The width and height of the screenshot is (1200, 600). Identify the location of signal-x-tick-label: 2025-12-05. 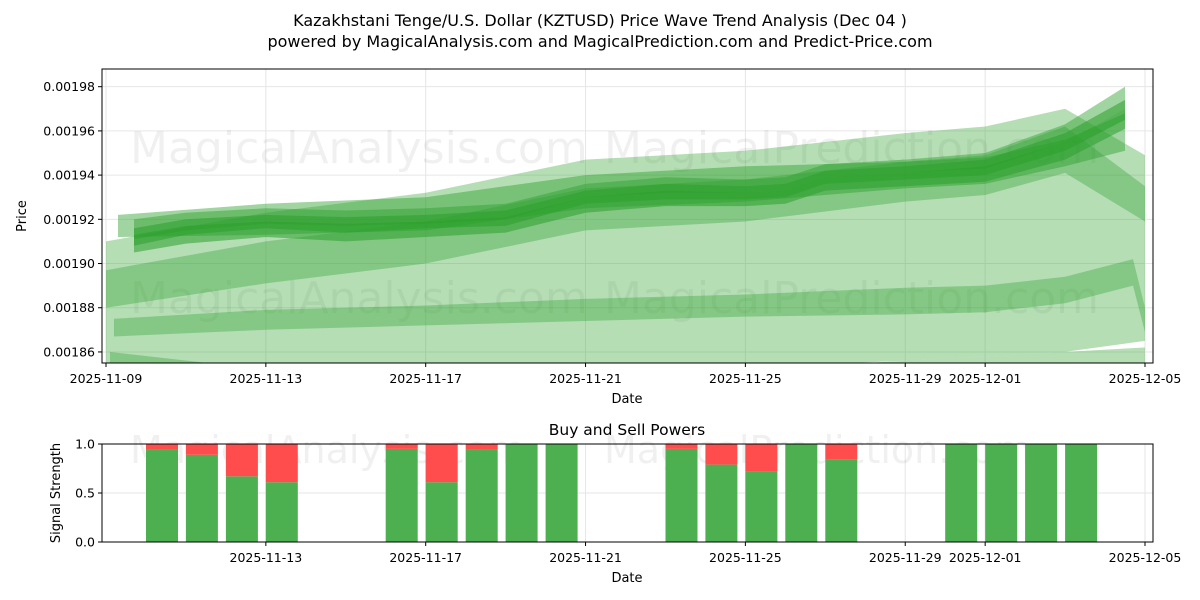
(1145, 557).